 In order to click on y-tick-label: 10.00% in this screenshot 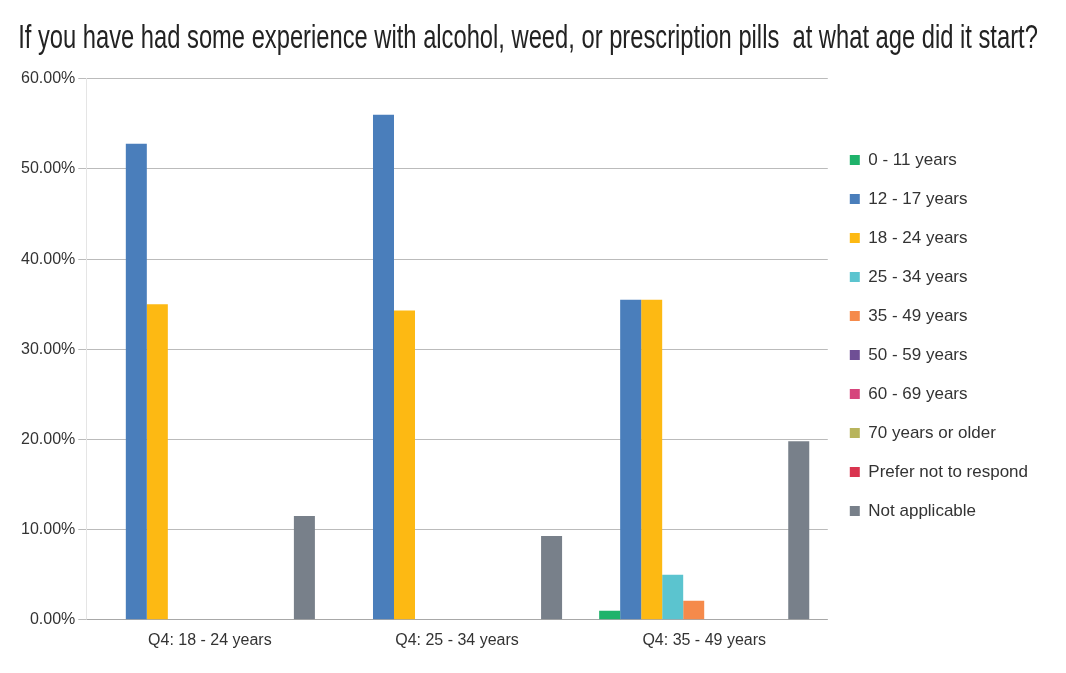, I will do `click(48, 529)`.